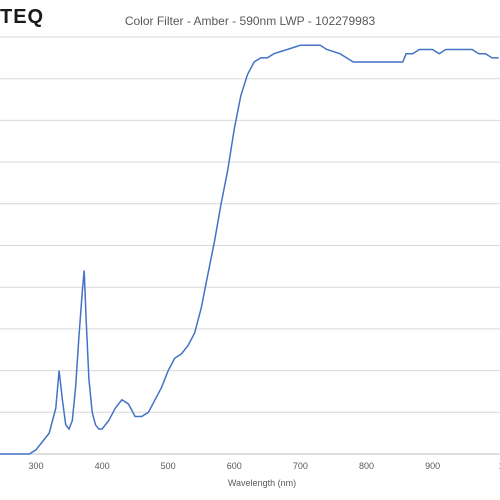 This screenshot has width=500, height=500. I want to click on x-tick-label: 300, so click(35, 466).